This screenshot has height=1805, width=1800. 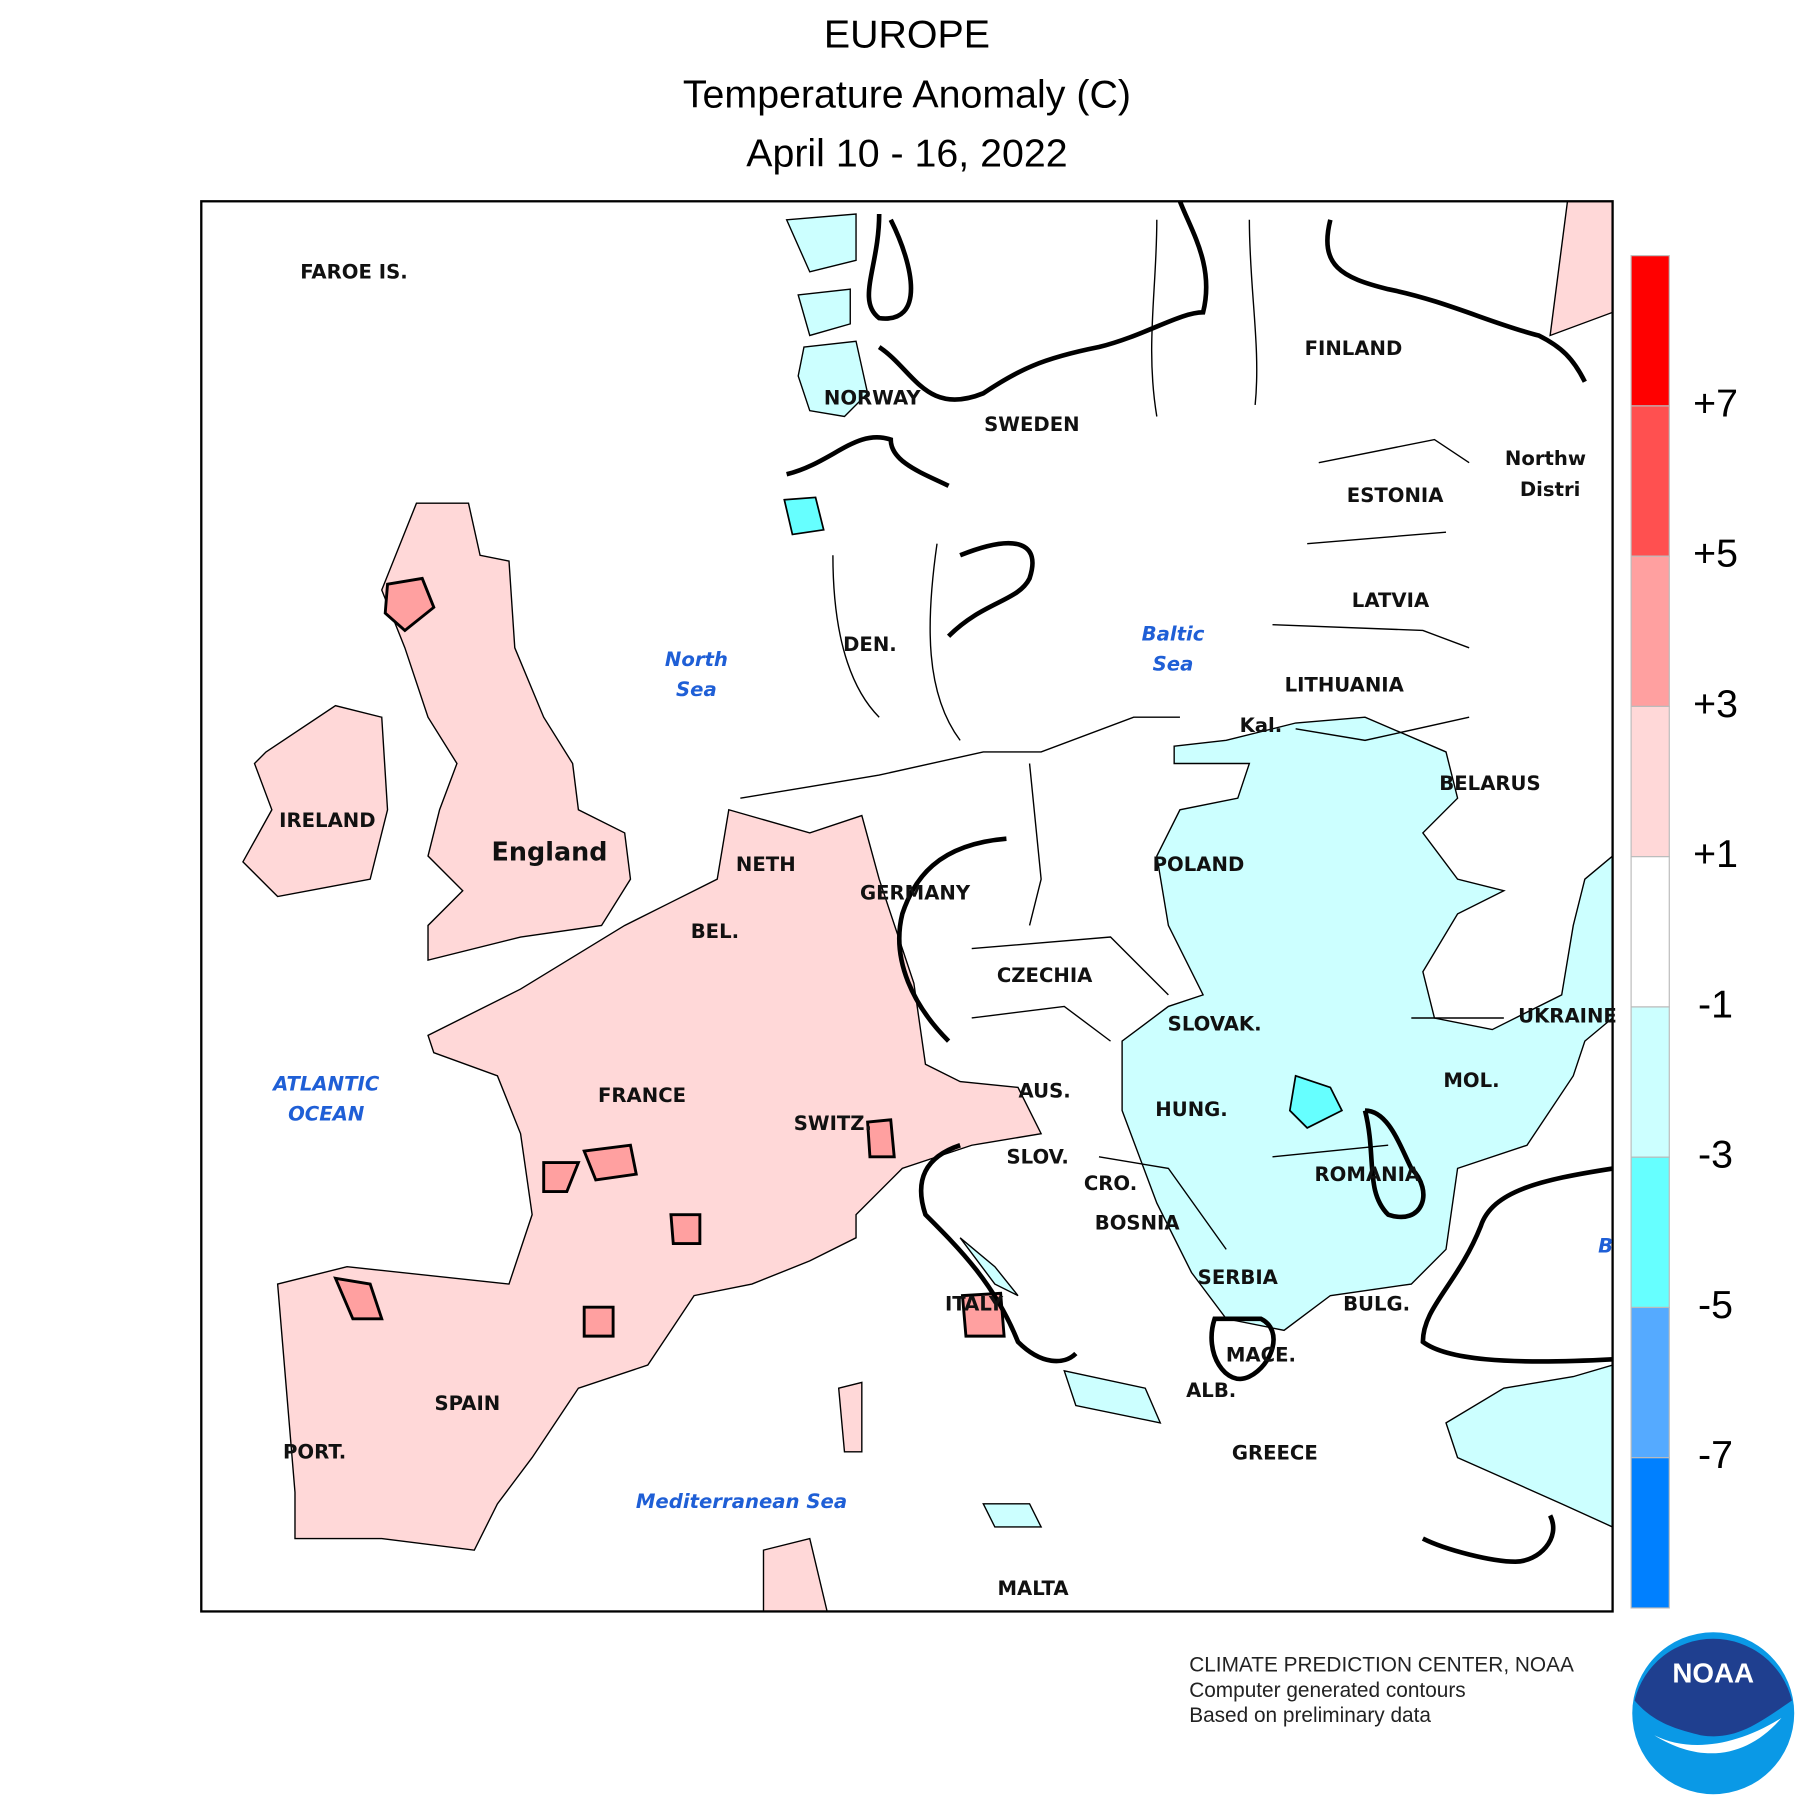 I want to click on logo-text: NOAA, so click(x=1713, y=1672).